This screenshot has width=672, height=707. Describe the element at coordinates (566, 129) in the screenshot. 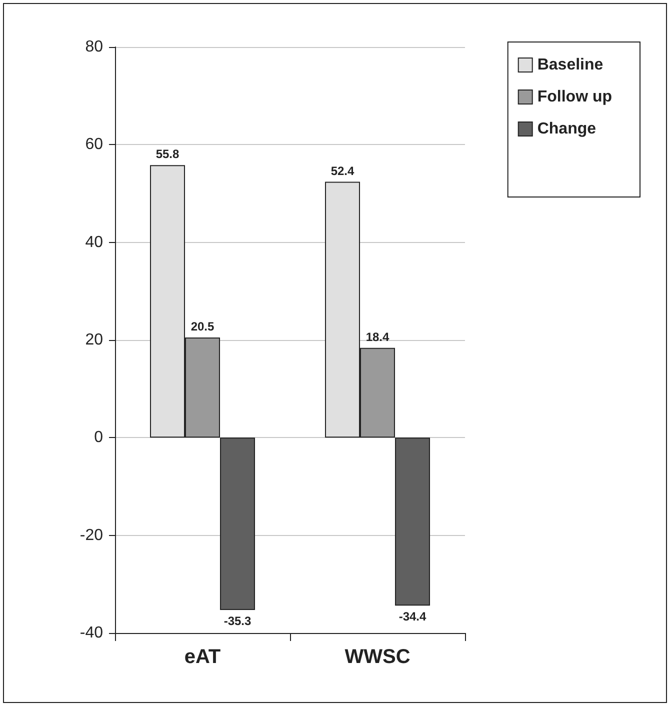

I see `legend-label: Change` at that location.